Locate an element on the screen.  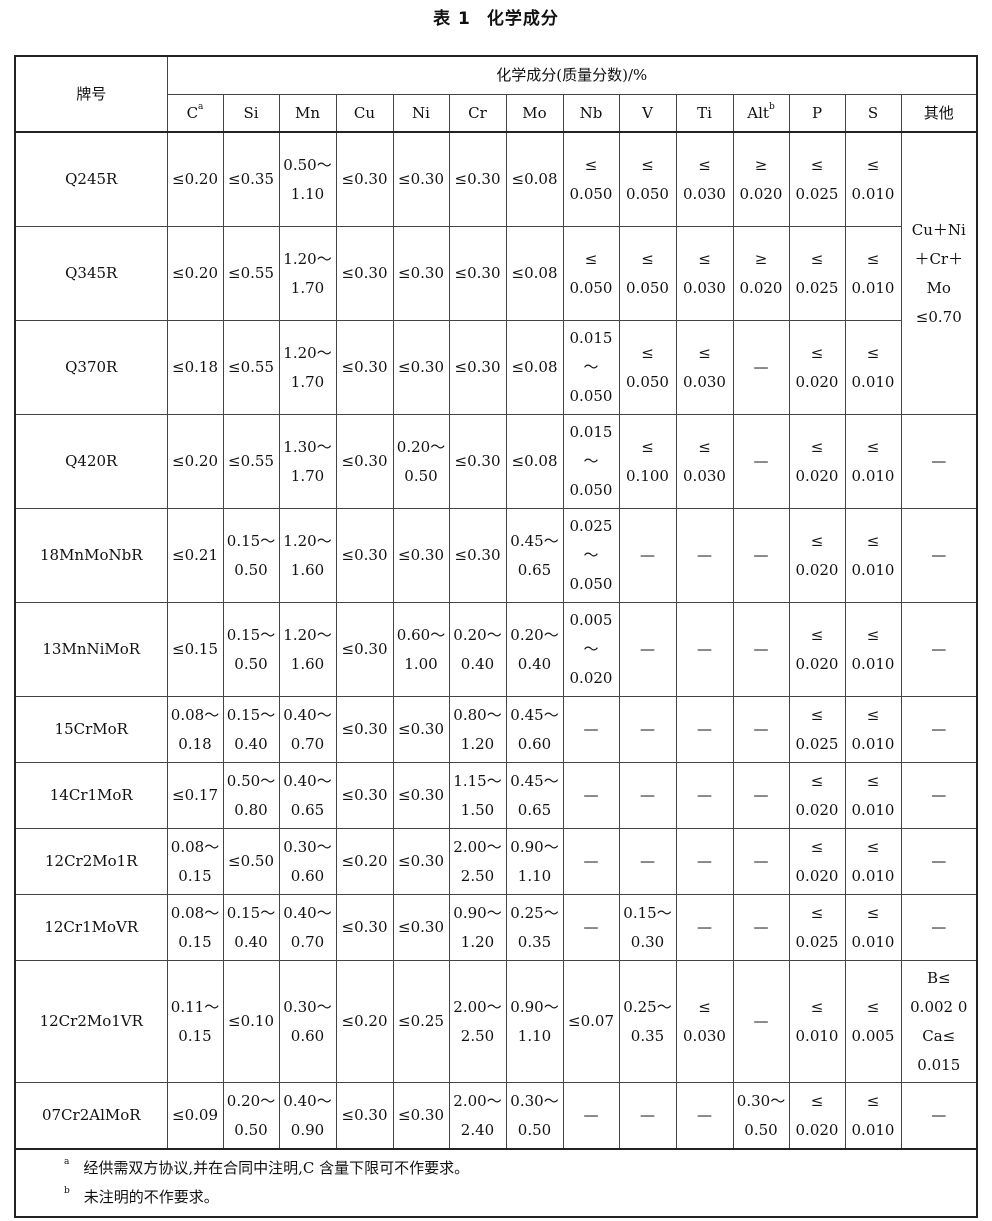
cell-p: ≤ 0.010 is located at coordinates (817, 1021).